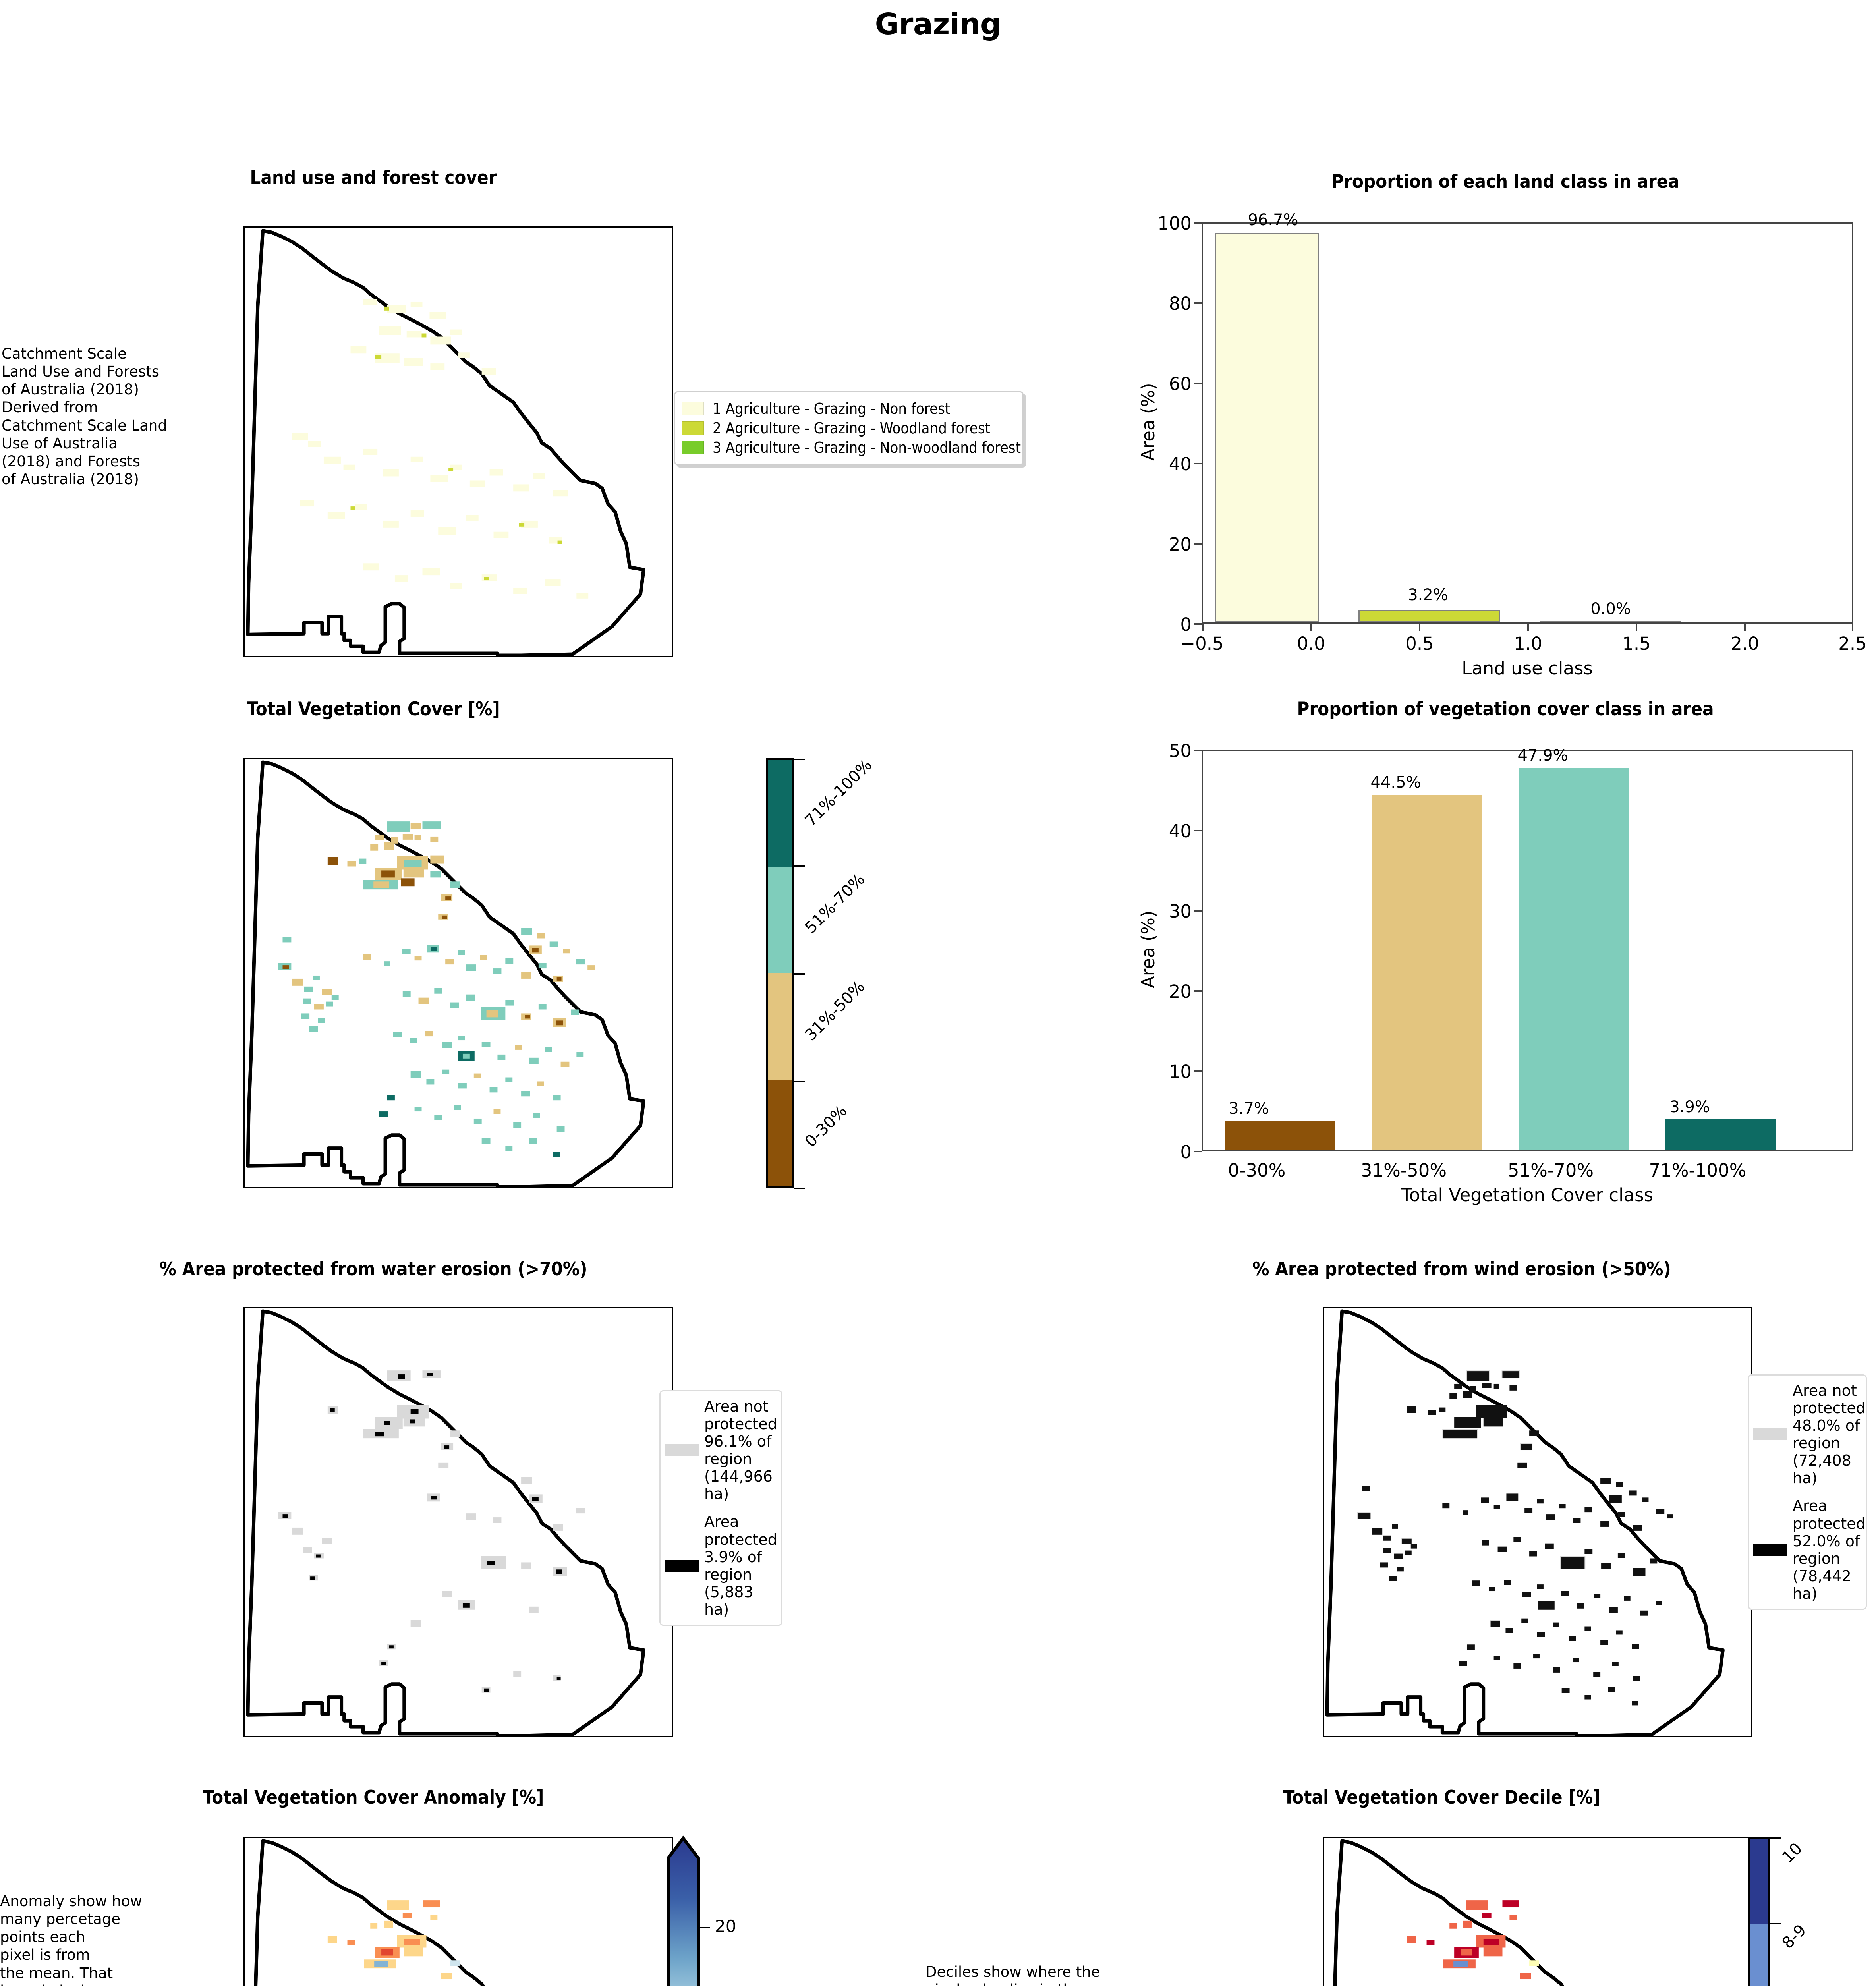 This screenshot has height=1986, width=1876. I want to click on land-class-chart-title: Proportion of each land class in area, so click(1505, 182).